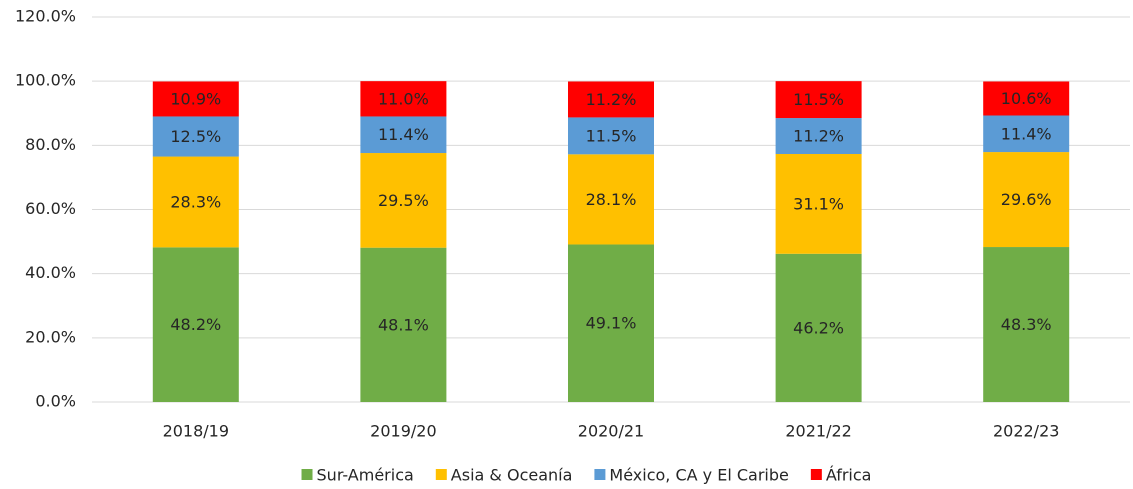 This screenshot has height=489, width=1133. I want to click on data-label: 29.5%, so click(403, 200).